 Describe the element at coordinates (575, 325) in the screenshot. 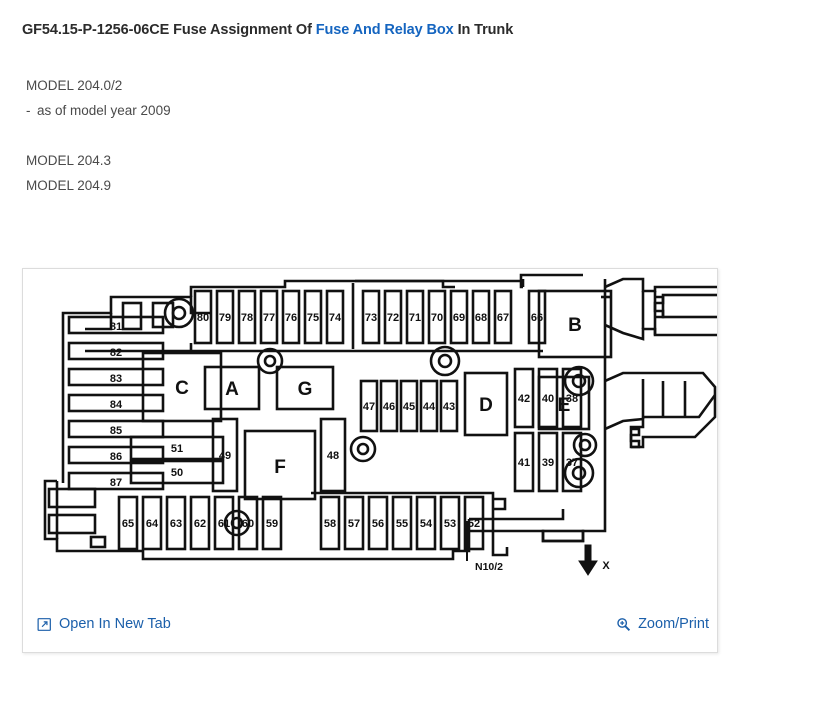

I see `relay-block-b: B` at that location.